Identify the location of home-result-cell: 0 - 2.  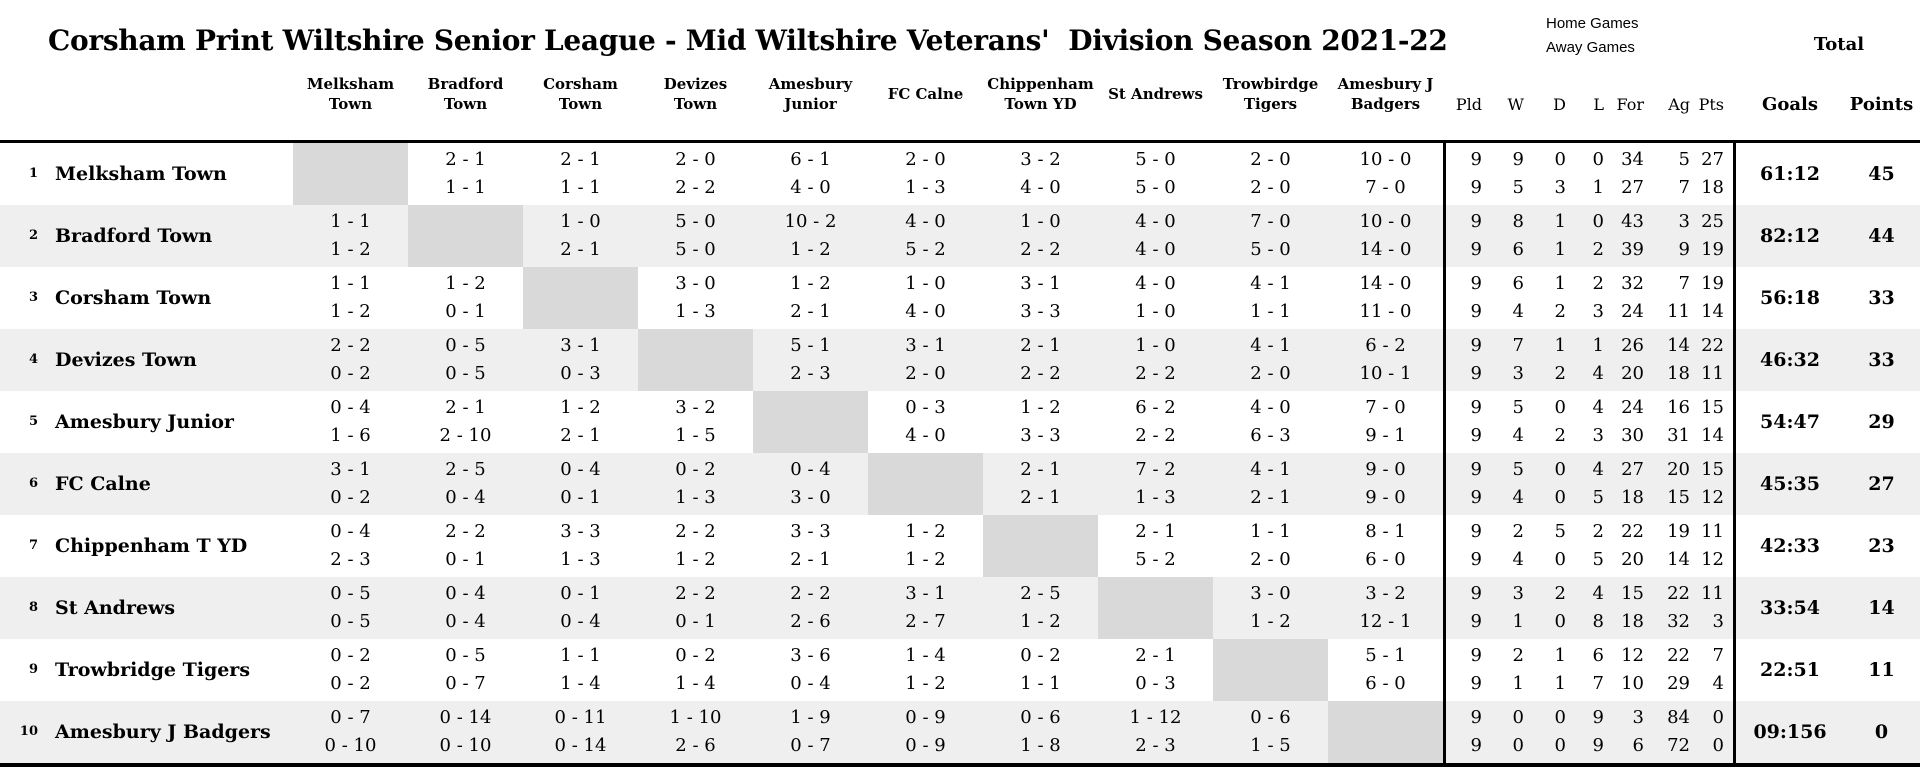
(1040, 655).